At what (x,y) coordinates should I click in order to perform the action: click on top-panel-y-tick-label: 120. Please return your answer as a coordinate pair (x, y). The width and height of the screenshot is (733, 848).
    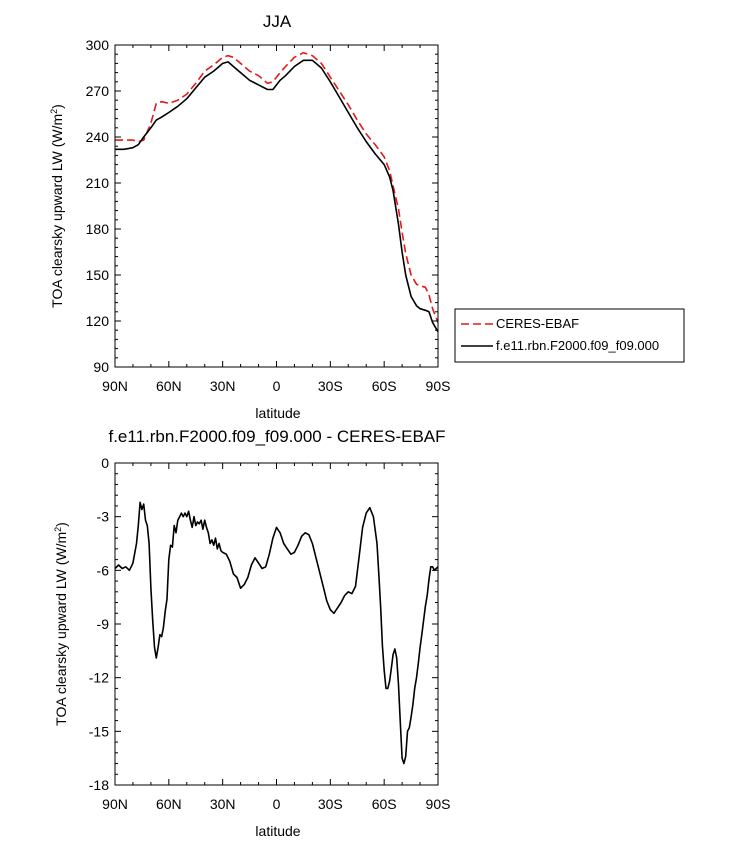
    Looking at the image, I should click on (98, 321).